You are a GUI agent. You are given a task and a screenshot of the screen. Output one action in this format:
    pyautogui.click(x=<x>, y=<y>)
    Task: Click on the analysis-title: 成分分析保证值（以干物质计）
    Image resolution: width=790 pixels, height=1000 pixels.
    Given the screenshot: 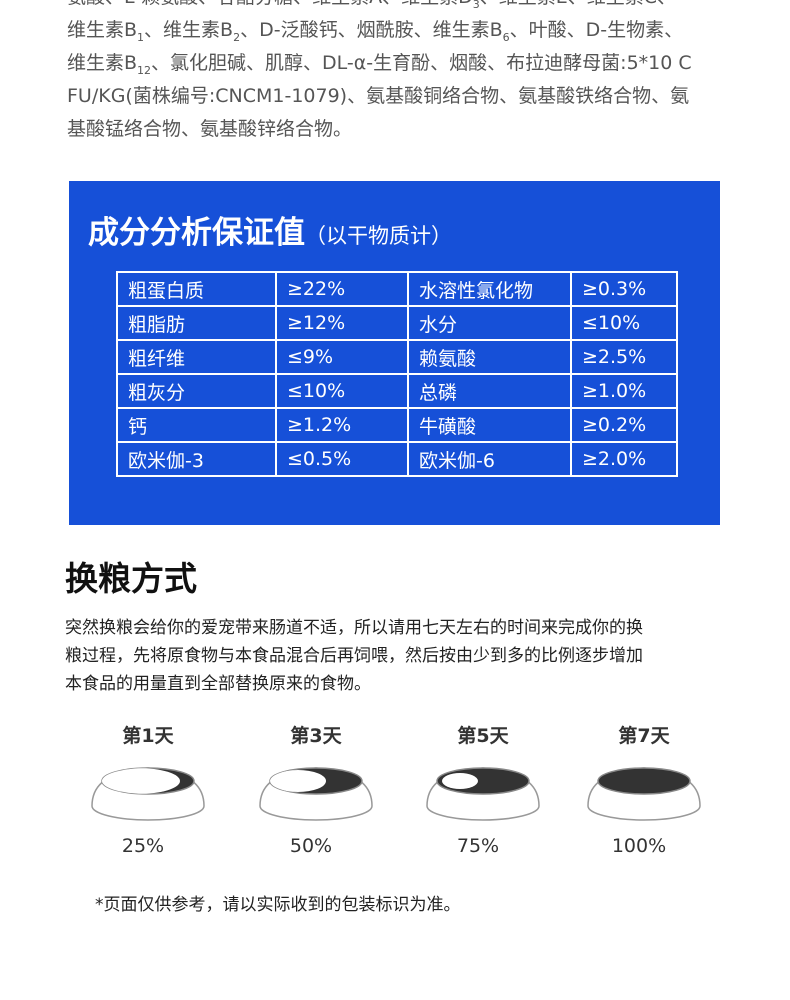 What is the action you would take?
    pyautogui.click(x=270, y=229)
    